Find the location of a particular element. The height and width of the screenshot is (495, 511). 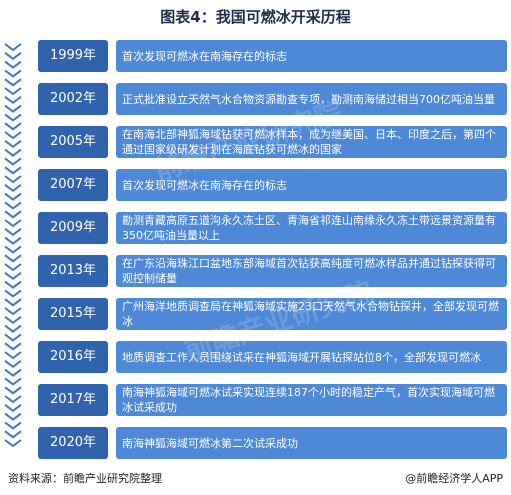

brand-credit: @前瞻经济学人APP is located at coordinates (454, 478).